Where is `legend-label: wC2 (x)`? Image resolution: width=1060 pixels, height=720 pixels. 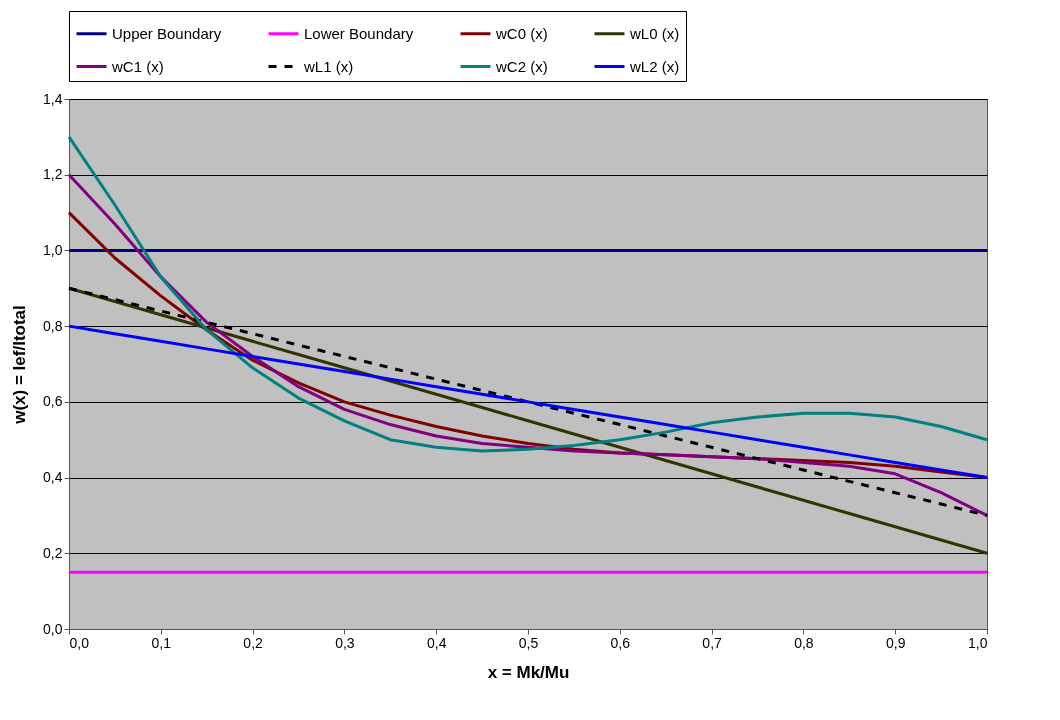 legend-label: wC2 (x) is located at coordinates (521, 66).